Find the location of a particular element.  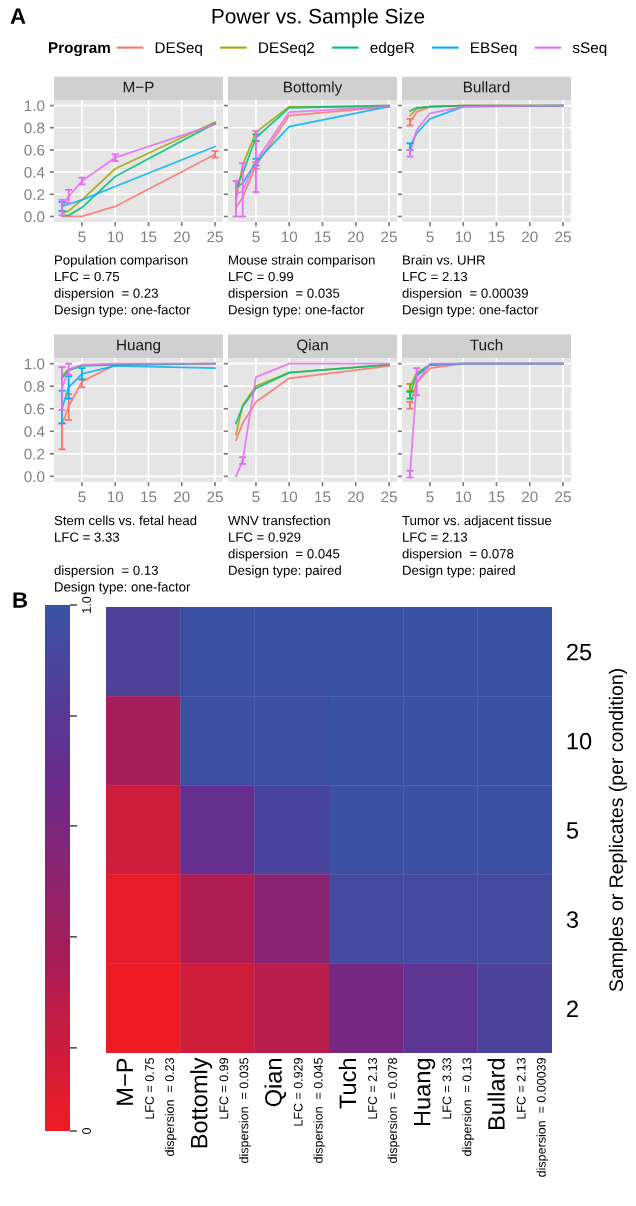

chart-title: Bullard is located at coordinates (486, 87).